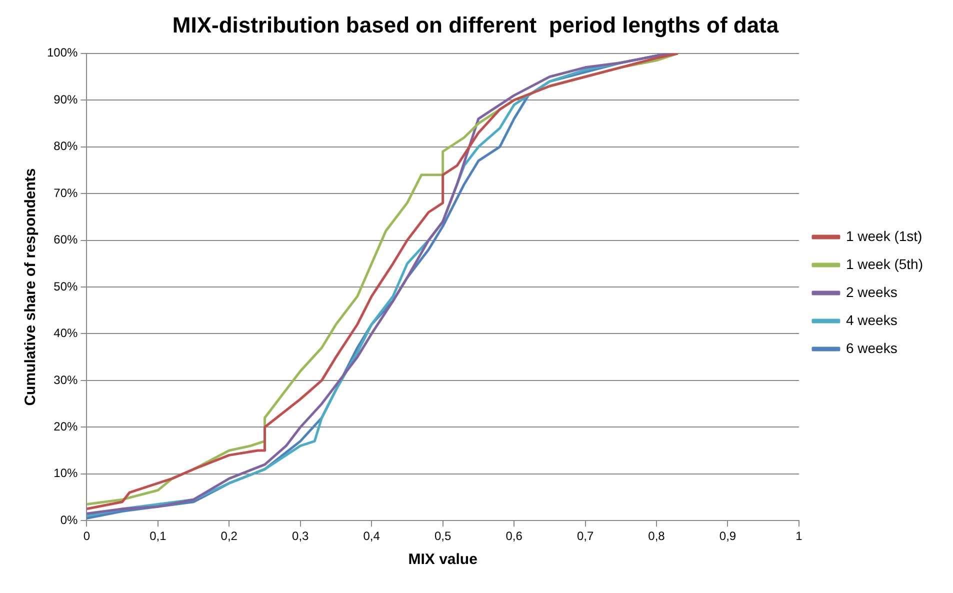 Image resolution: width=953 pixels, height=593 pixels. Describe the element at coordinates (514, 536) in the screenshot. I see `x-tick-label: 0,6` at that location.